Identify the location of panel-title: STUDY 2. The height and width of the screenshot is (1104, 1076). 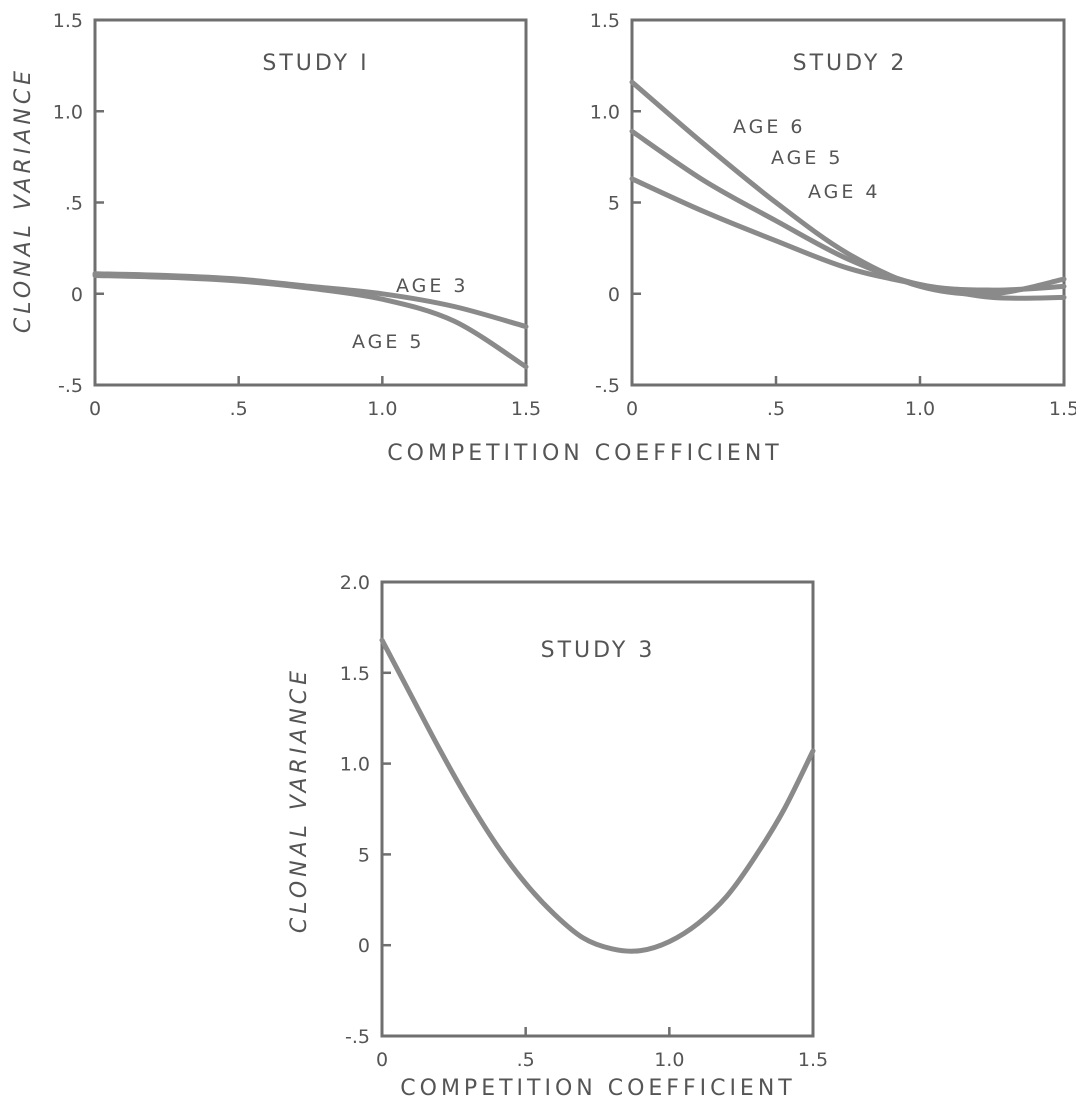
(850, 63).